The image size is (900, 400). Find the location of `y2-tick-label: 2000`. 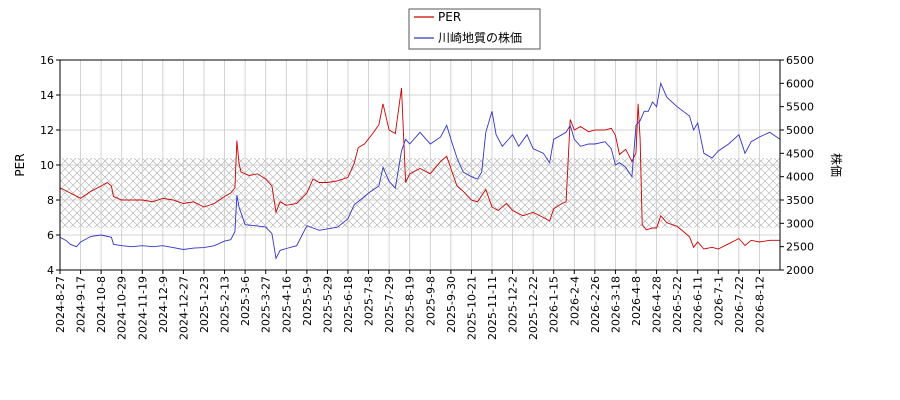

y2-tick-label: 2000 is located at coordinates (800, 270).